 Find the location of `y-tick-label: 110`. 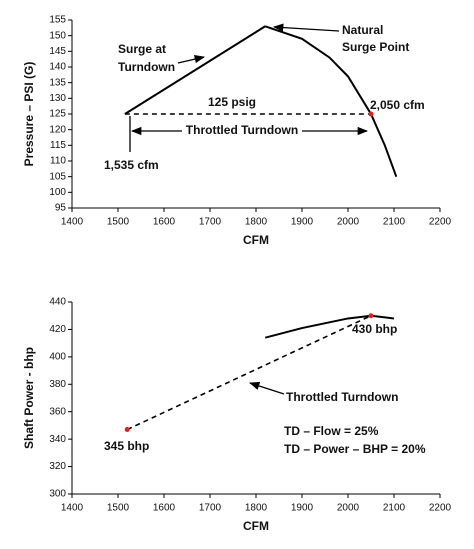

y-tick-label: 110 is located at coordinates (58, 161).